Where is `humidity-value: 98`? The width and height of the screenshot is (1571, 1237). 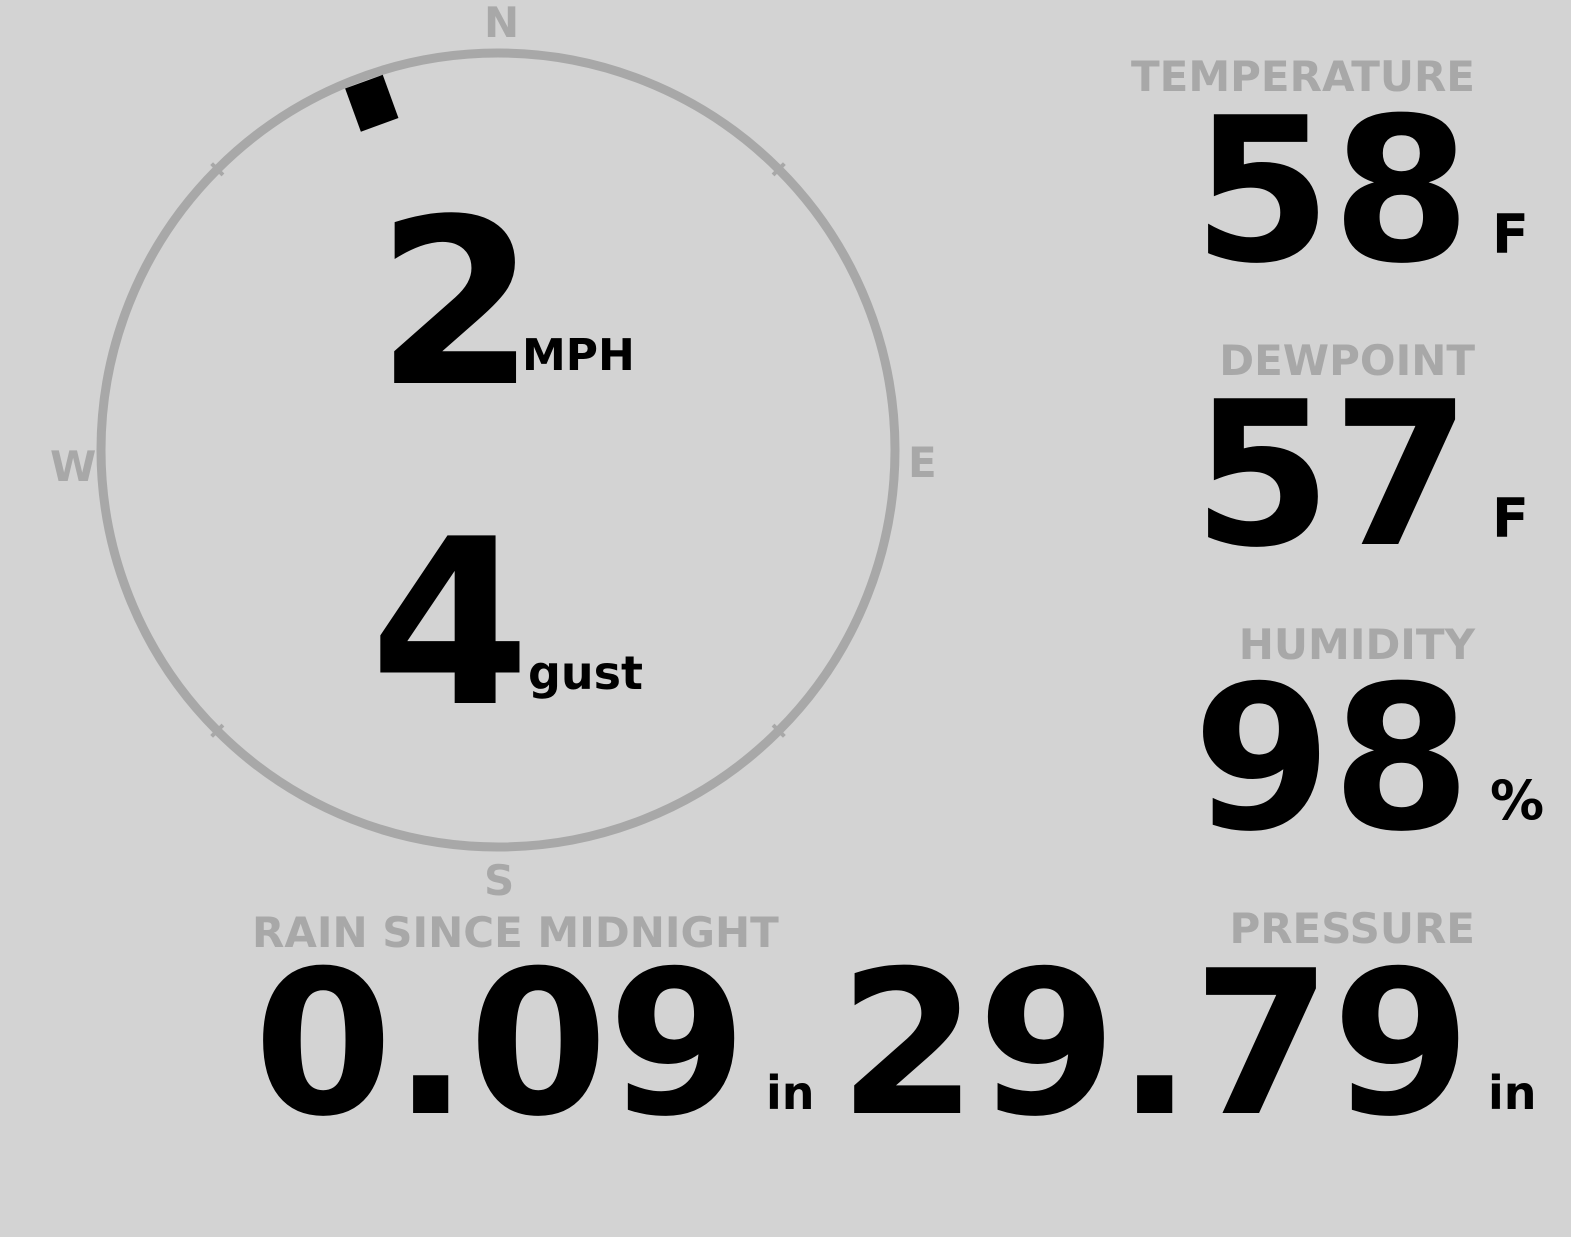 humidity-value: 98 is located at coordinates (1331, 759).